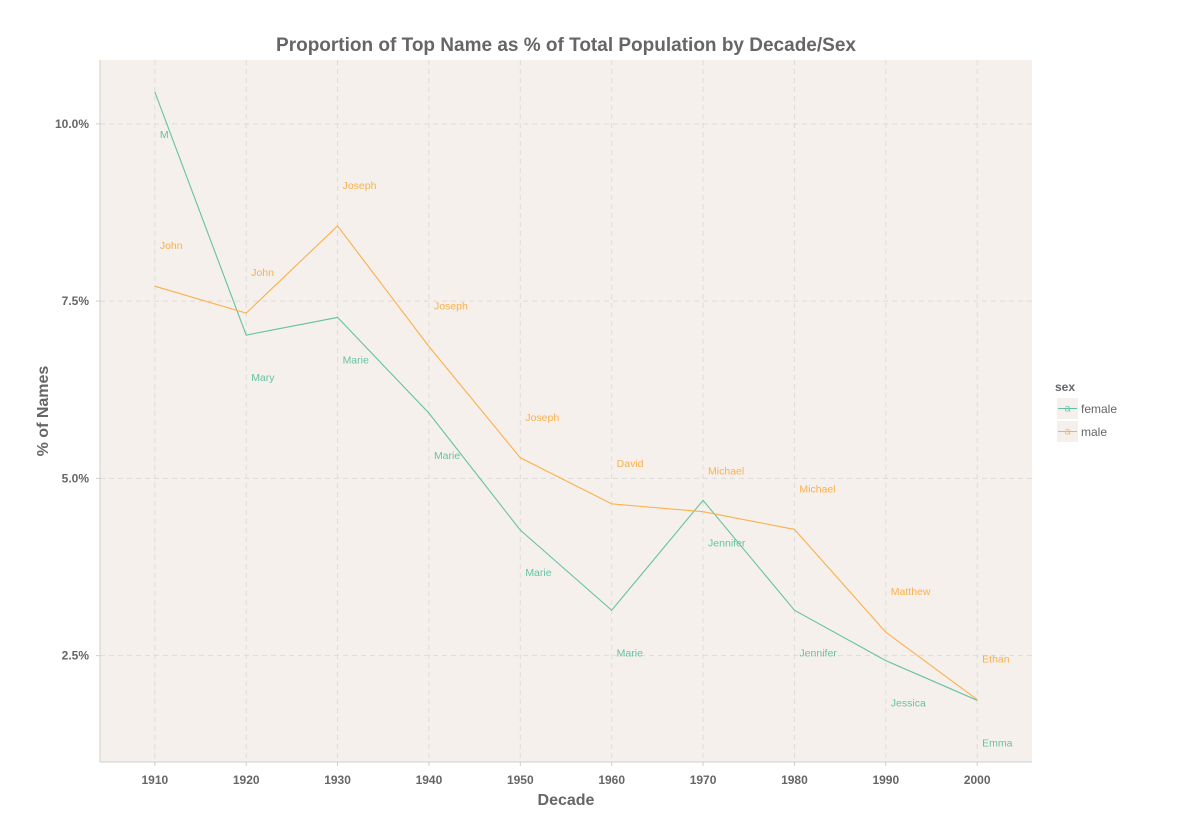  Describe the element at coordinates (43, 411) in the screenshot. I see `y-axis-title: % of Names` at that location.